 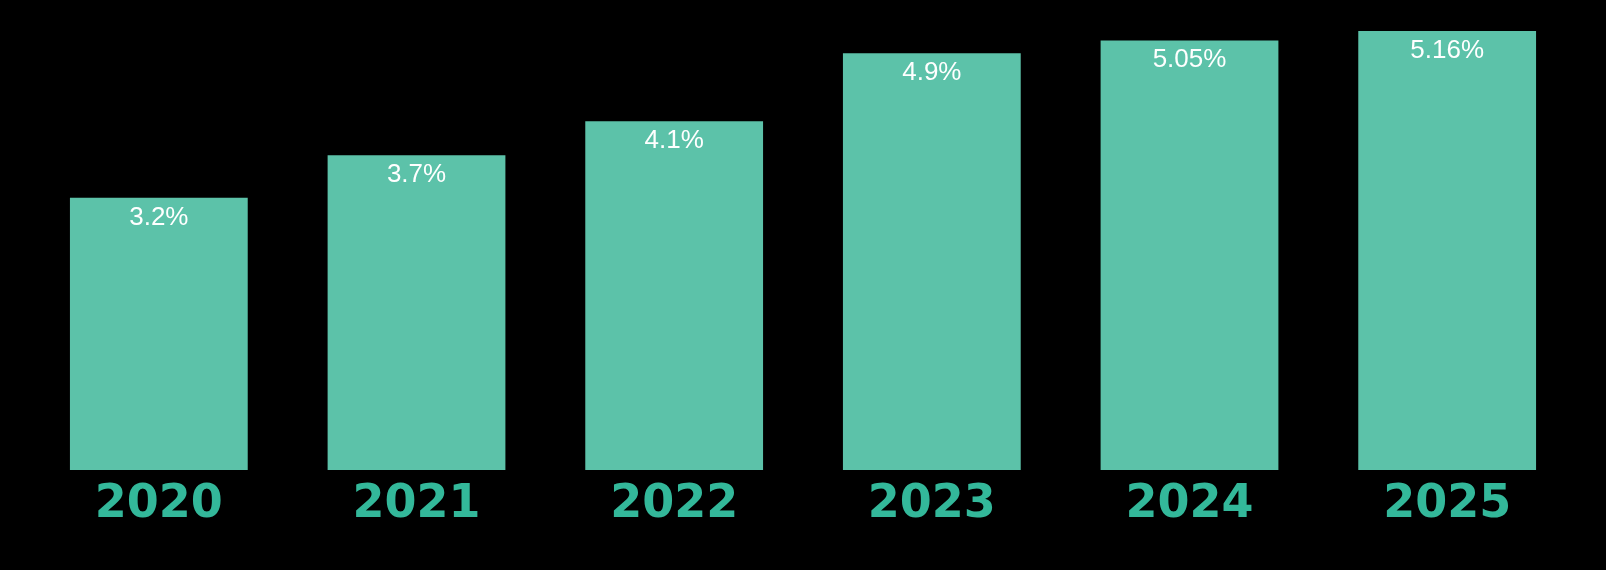 I want to click on data-label: 4.1%, so click(x=674, y=139).